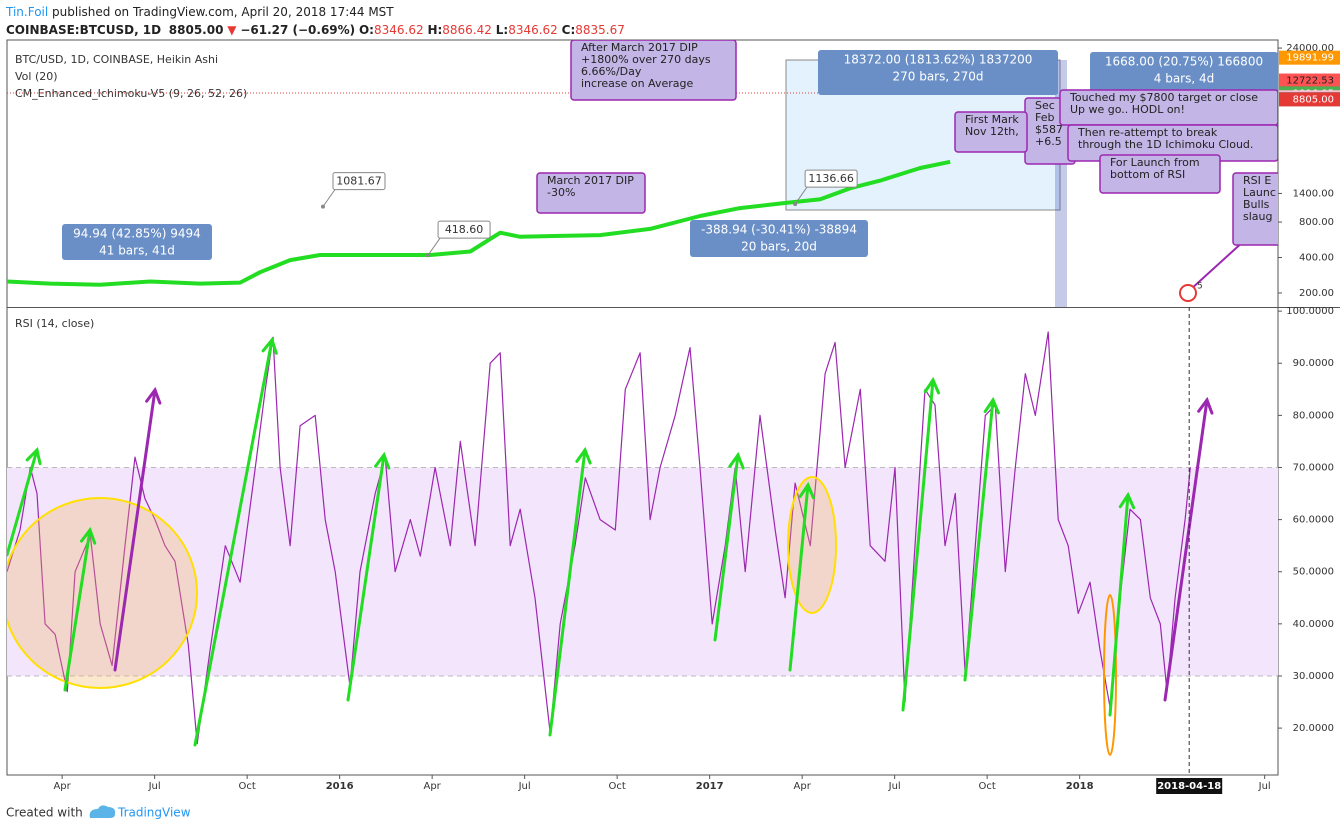 The width and height of the screenshot is (1340, 831). What do you see at coordinates (137, 251) in the screenshot?
I see `measure-text: 41 bars, 41d` at bounding box center [137, 251].